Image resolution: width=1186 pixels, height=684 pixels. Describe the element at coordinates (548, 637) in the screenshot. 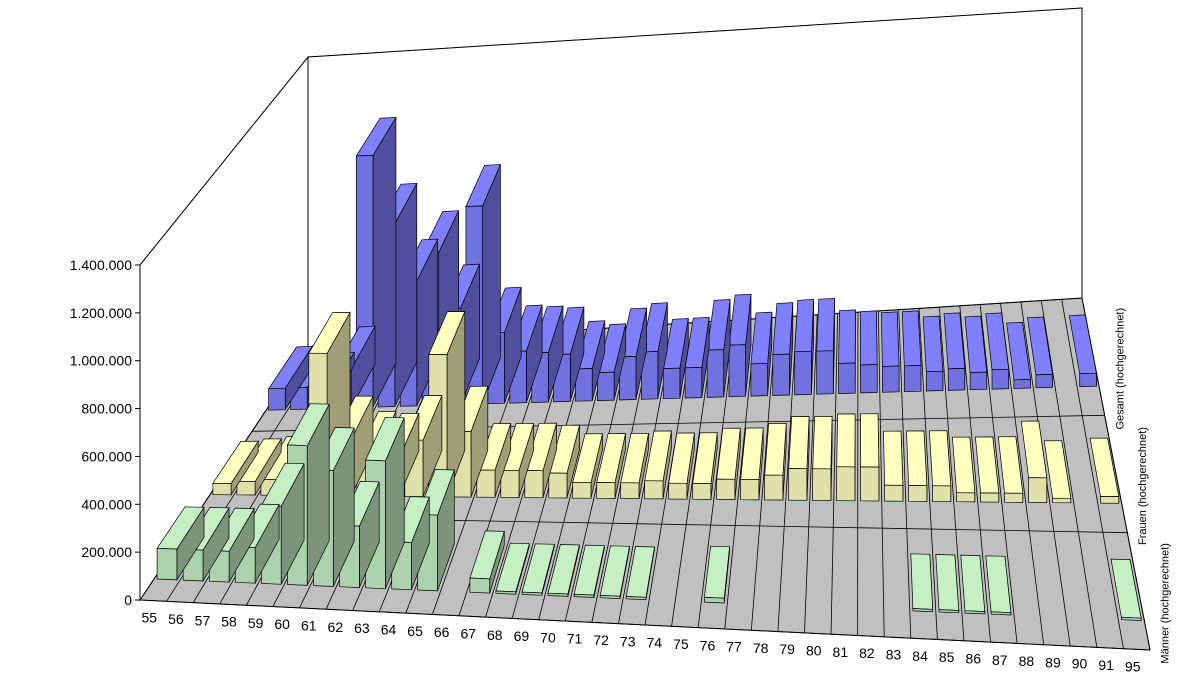

I see `x-tick-label: 70` at that location.